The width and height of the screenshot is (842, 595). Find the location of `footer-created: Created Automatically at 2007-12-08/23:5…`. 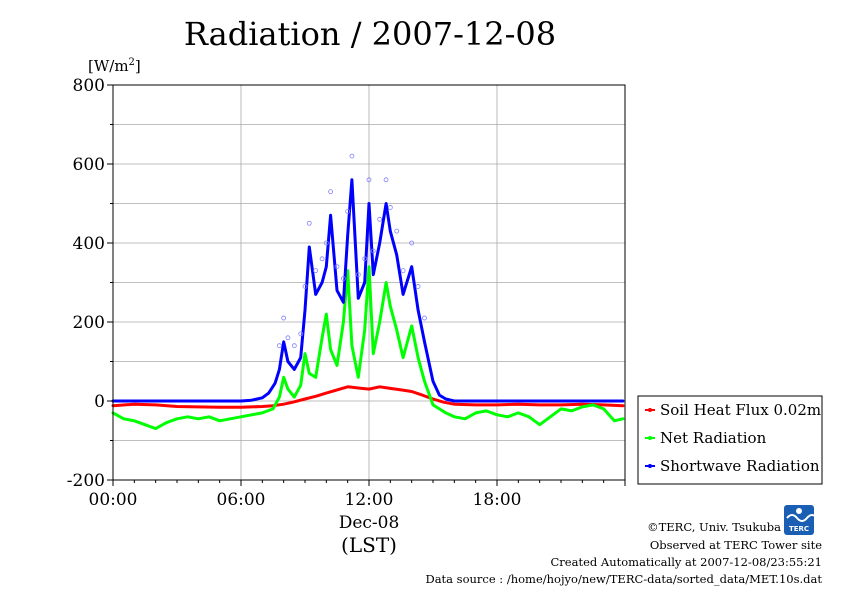

footer-created: Created Automatically at 2007-12-08/23:5… is located at coordinates (687, 562).